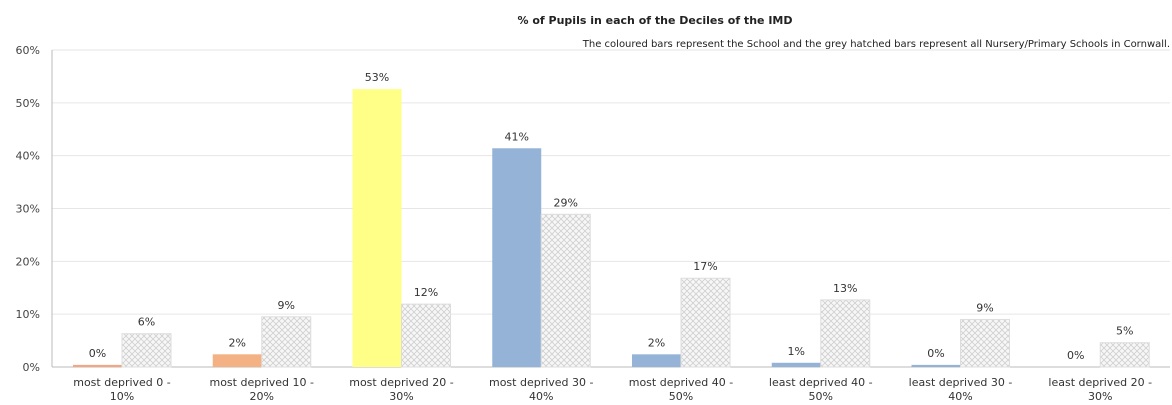 This screenshot has height=405, width=1172. I want to click on x-category-label: most deprived 0 -10%, so click(122, 389).